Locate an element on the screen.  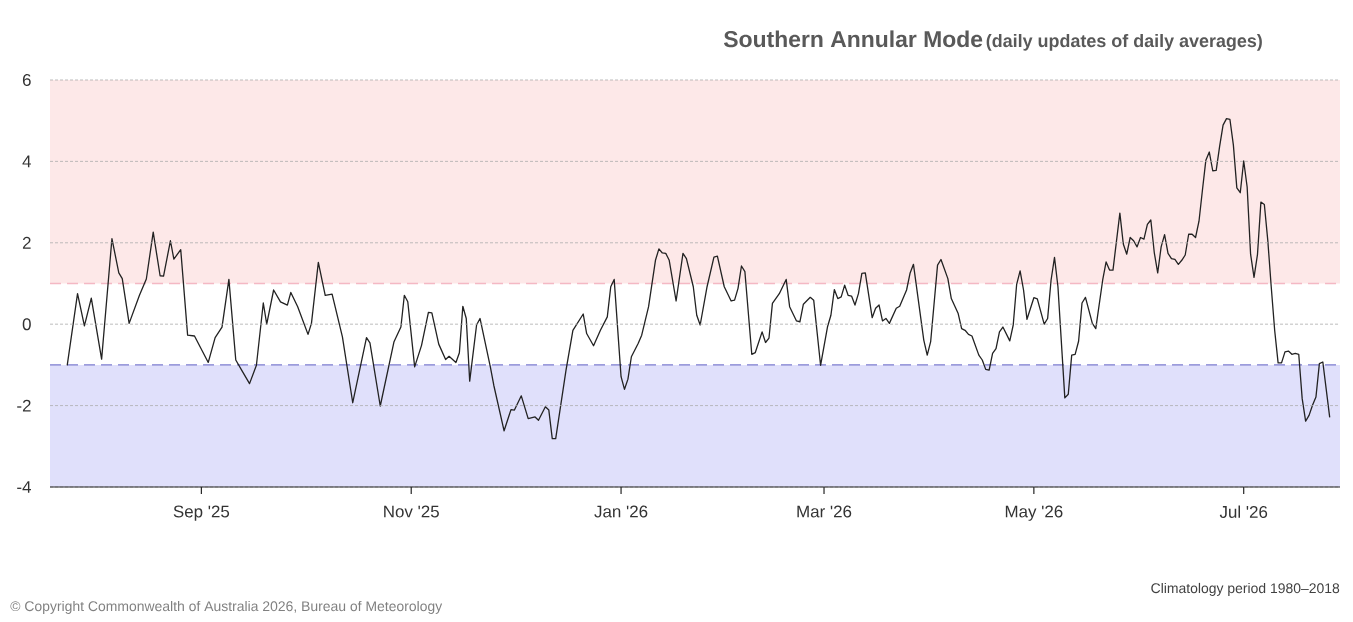
text: © Copyright Commonwealth of Australia 2026, Bureau of Meteorology is located at coordinates (226, 607).